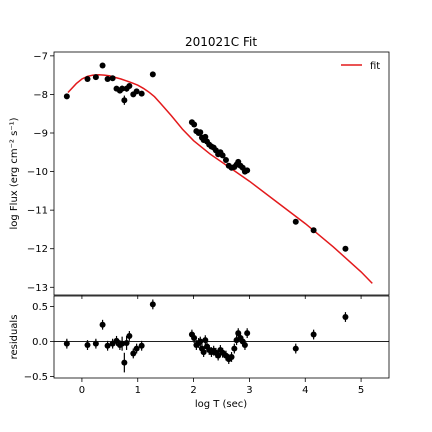  I want to click on residual-y-axis: −0.5 0.0 0.5, so click(39, 342).